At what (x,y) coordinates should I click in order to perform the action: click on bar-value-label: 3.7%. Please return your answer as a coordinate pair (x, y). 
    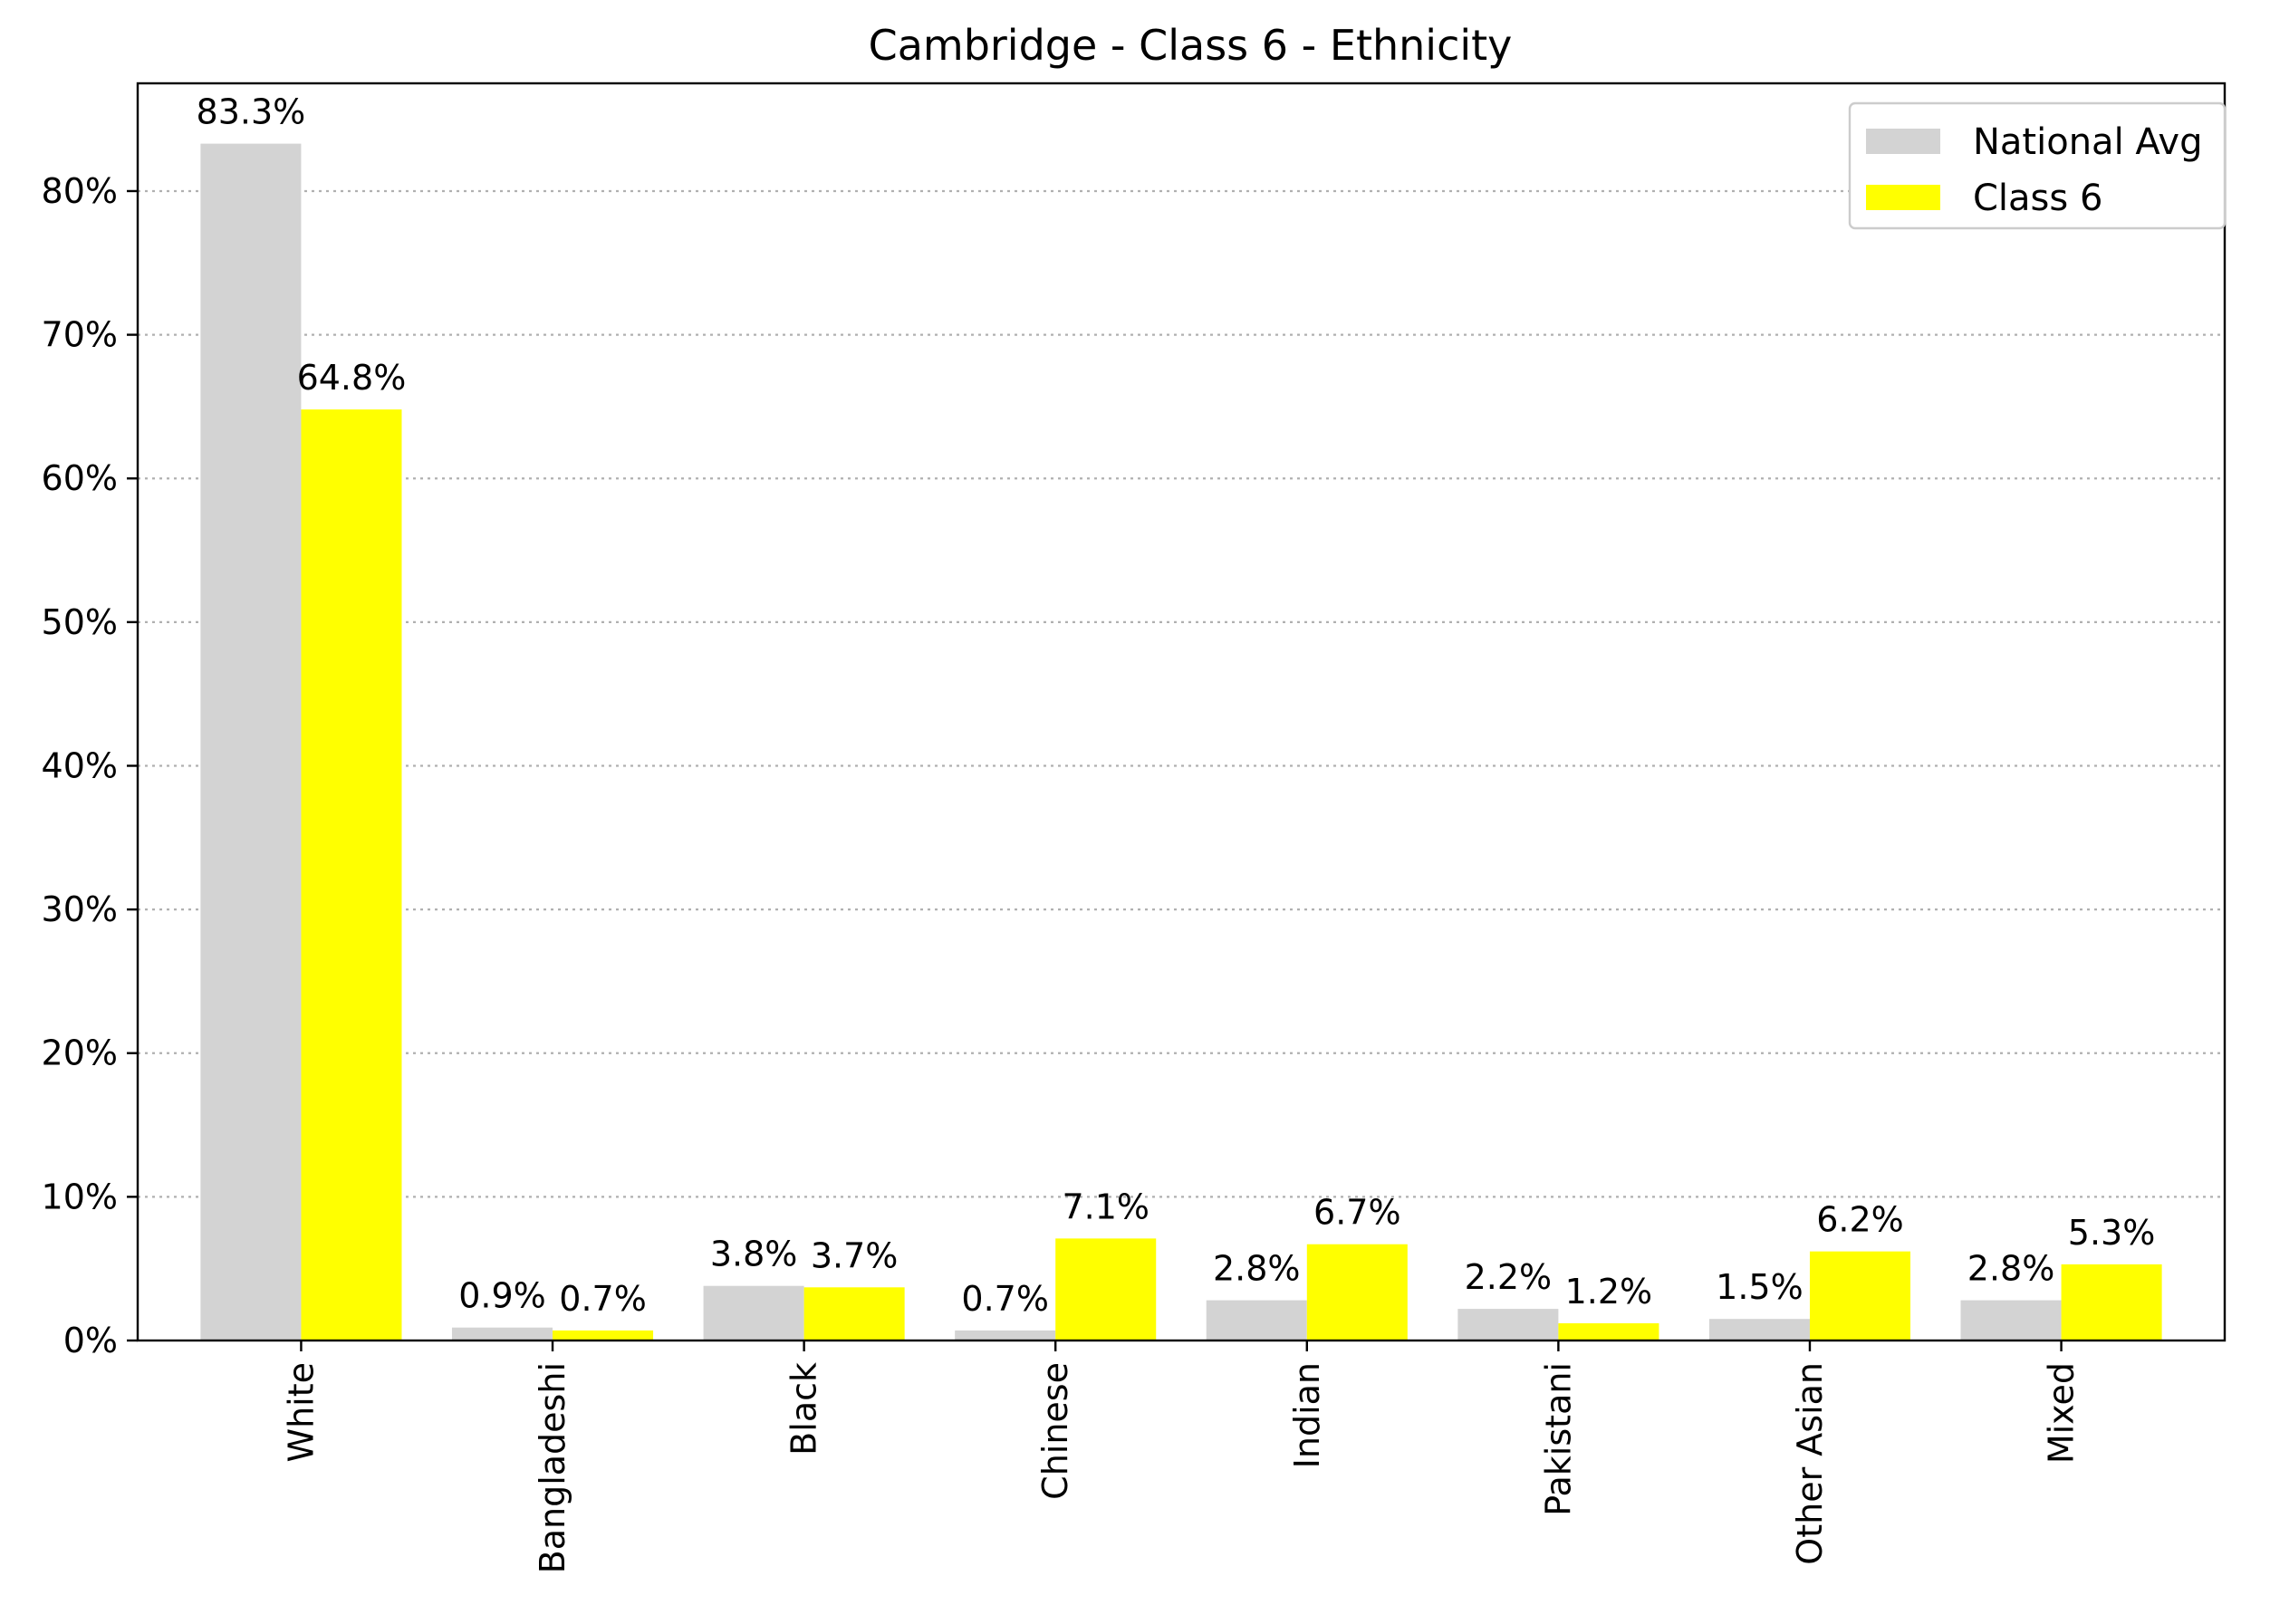
    Looking at the image, I should click on (855, 1255).